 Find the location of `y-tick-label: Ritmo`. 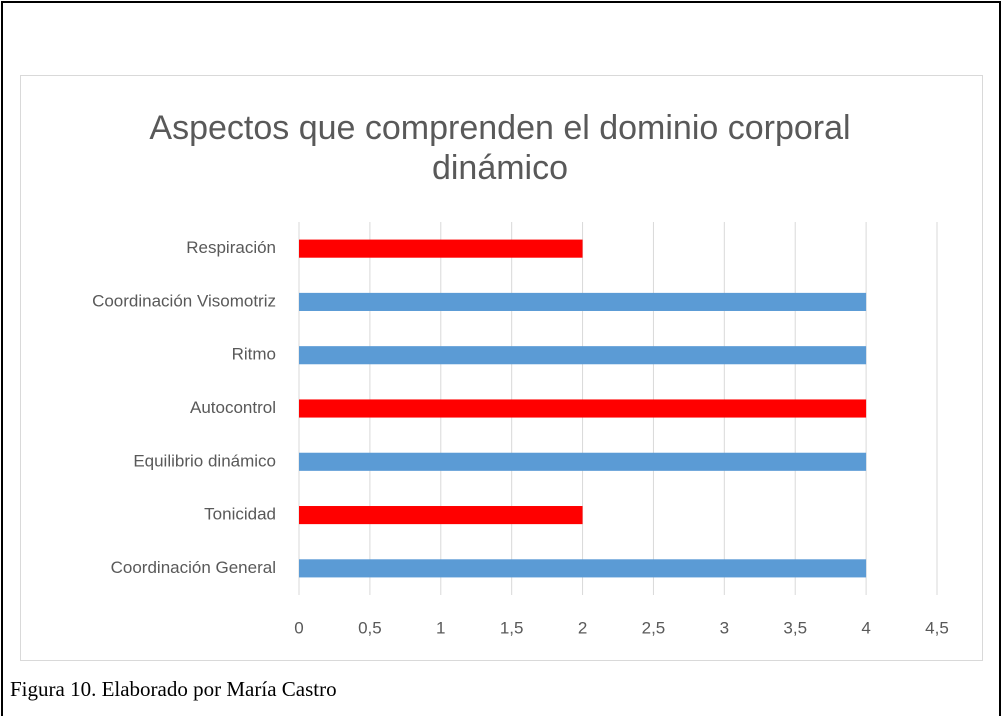

y-tick-label: Ritmo is located at coordinates (254, 354).